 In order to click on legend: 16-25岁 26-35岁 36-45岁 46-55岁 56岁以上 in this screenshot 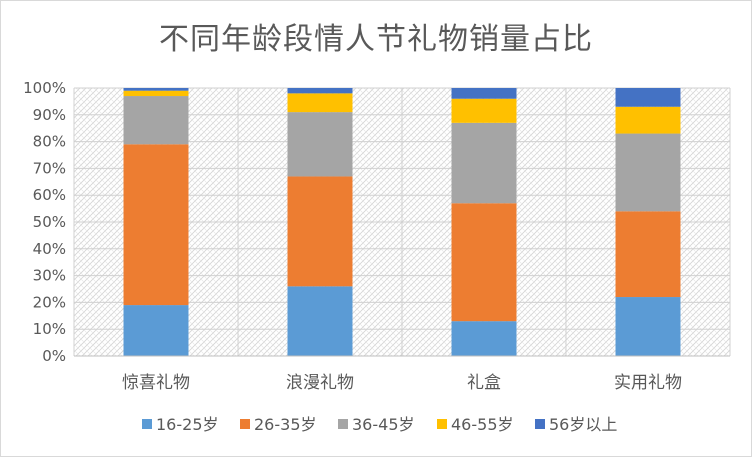, I will do `click(379, 424)`.